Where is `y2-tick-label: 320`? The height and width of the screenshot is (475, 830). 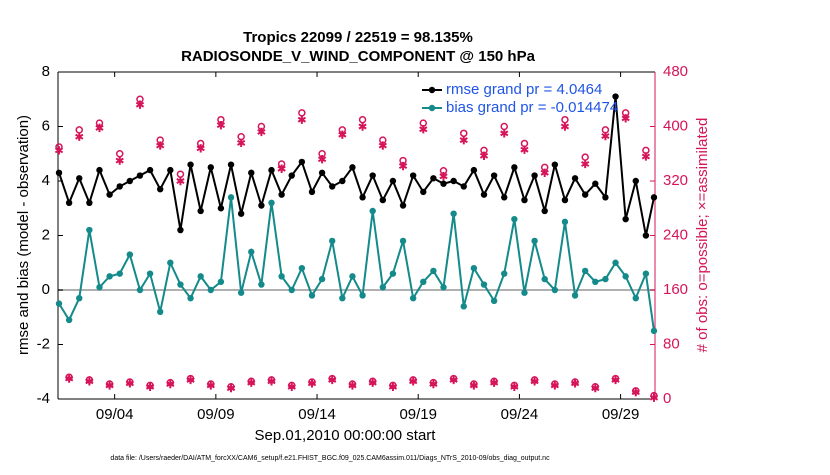 y2-tick-label: 320 is located at coordinates (675, 180).